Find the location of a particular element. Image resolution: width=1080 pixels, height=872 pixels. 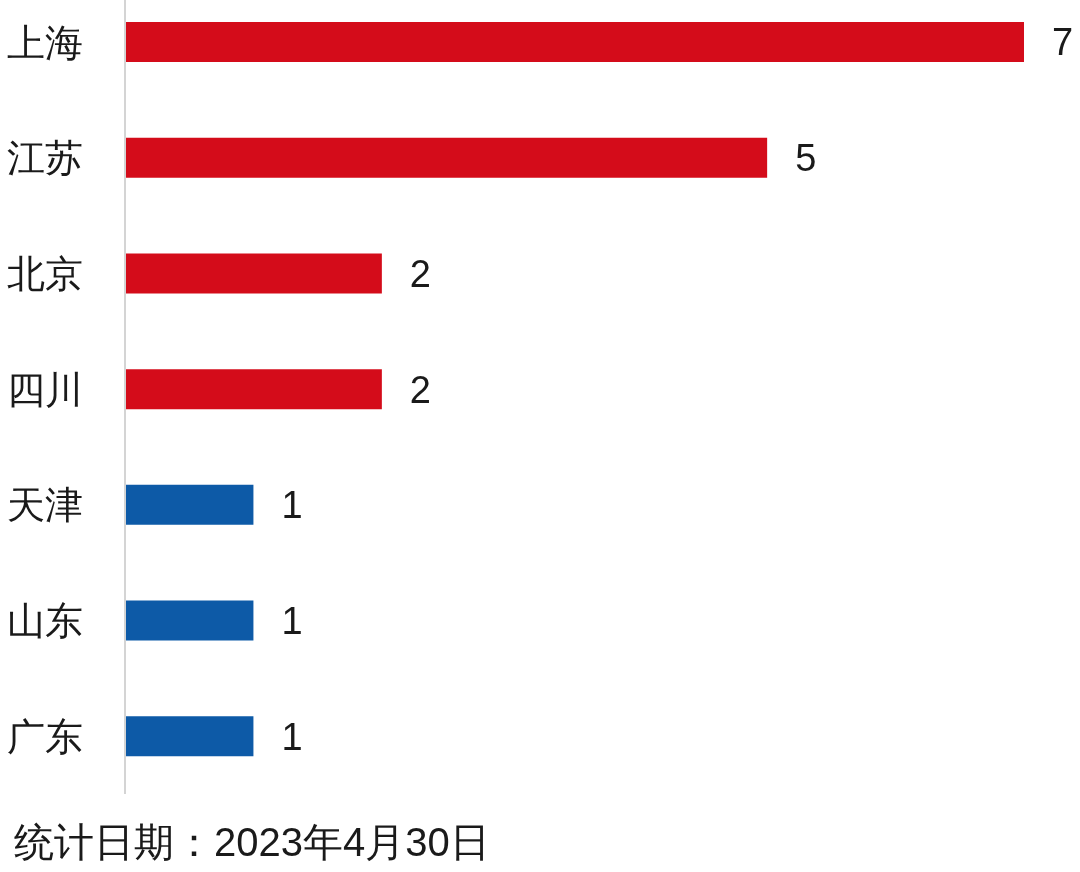

data-label: 7 is located at coordinates (1063, 42).